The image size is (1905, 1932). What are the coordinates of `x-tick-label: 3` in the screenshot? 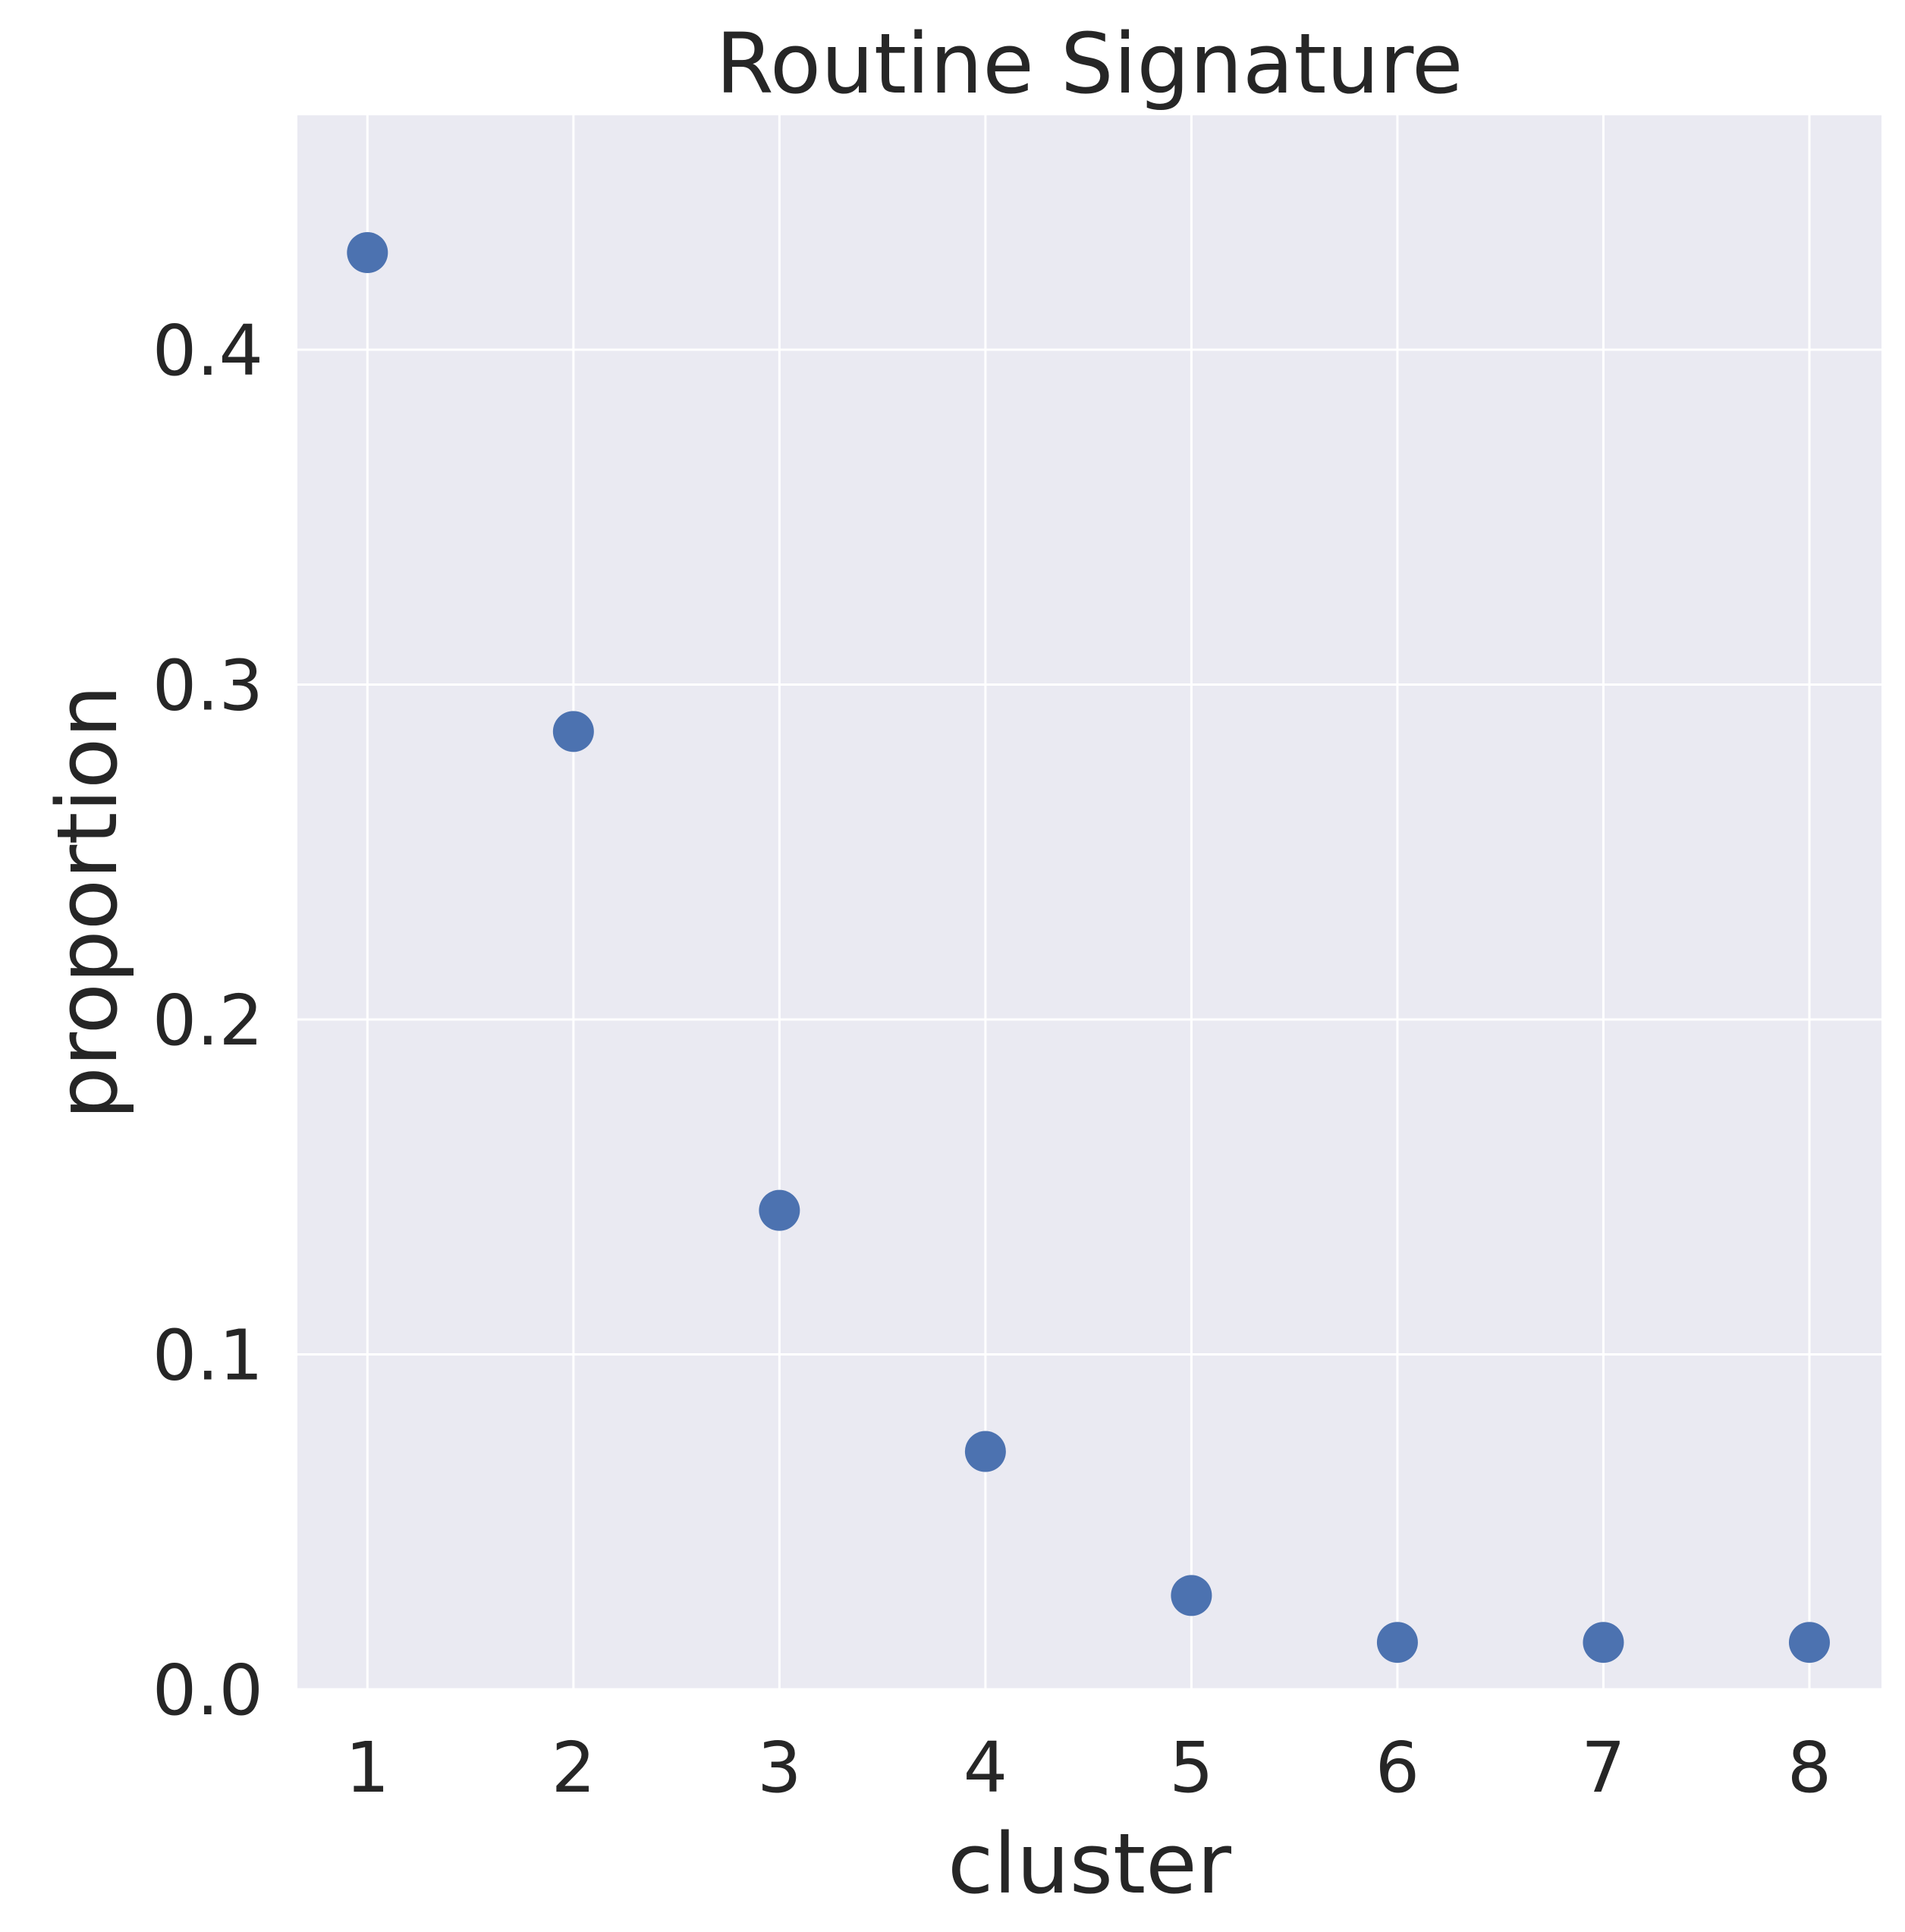 It's located at (779, 1767).